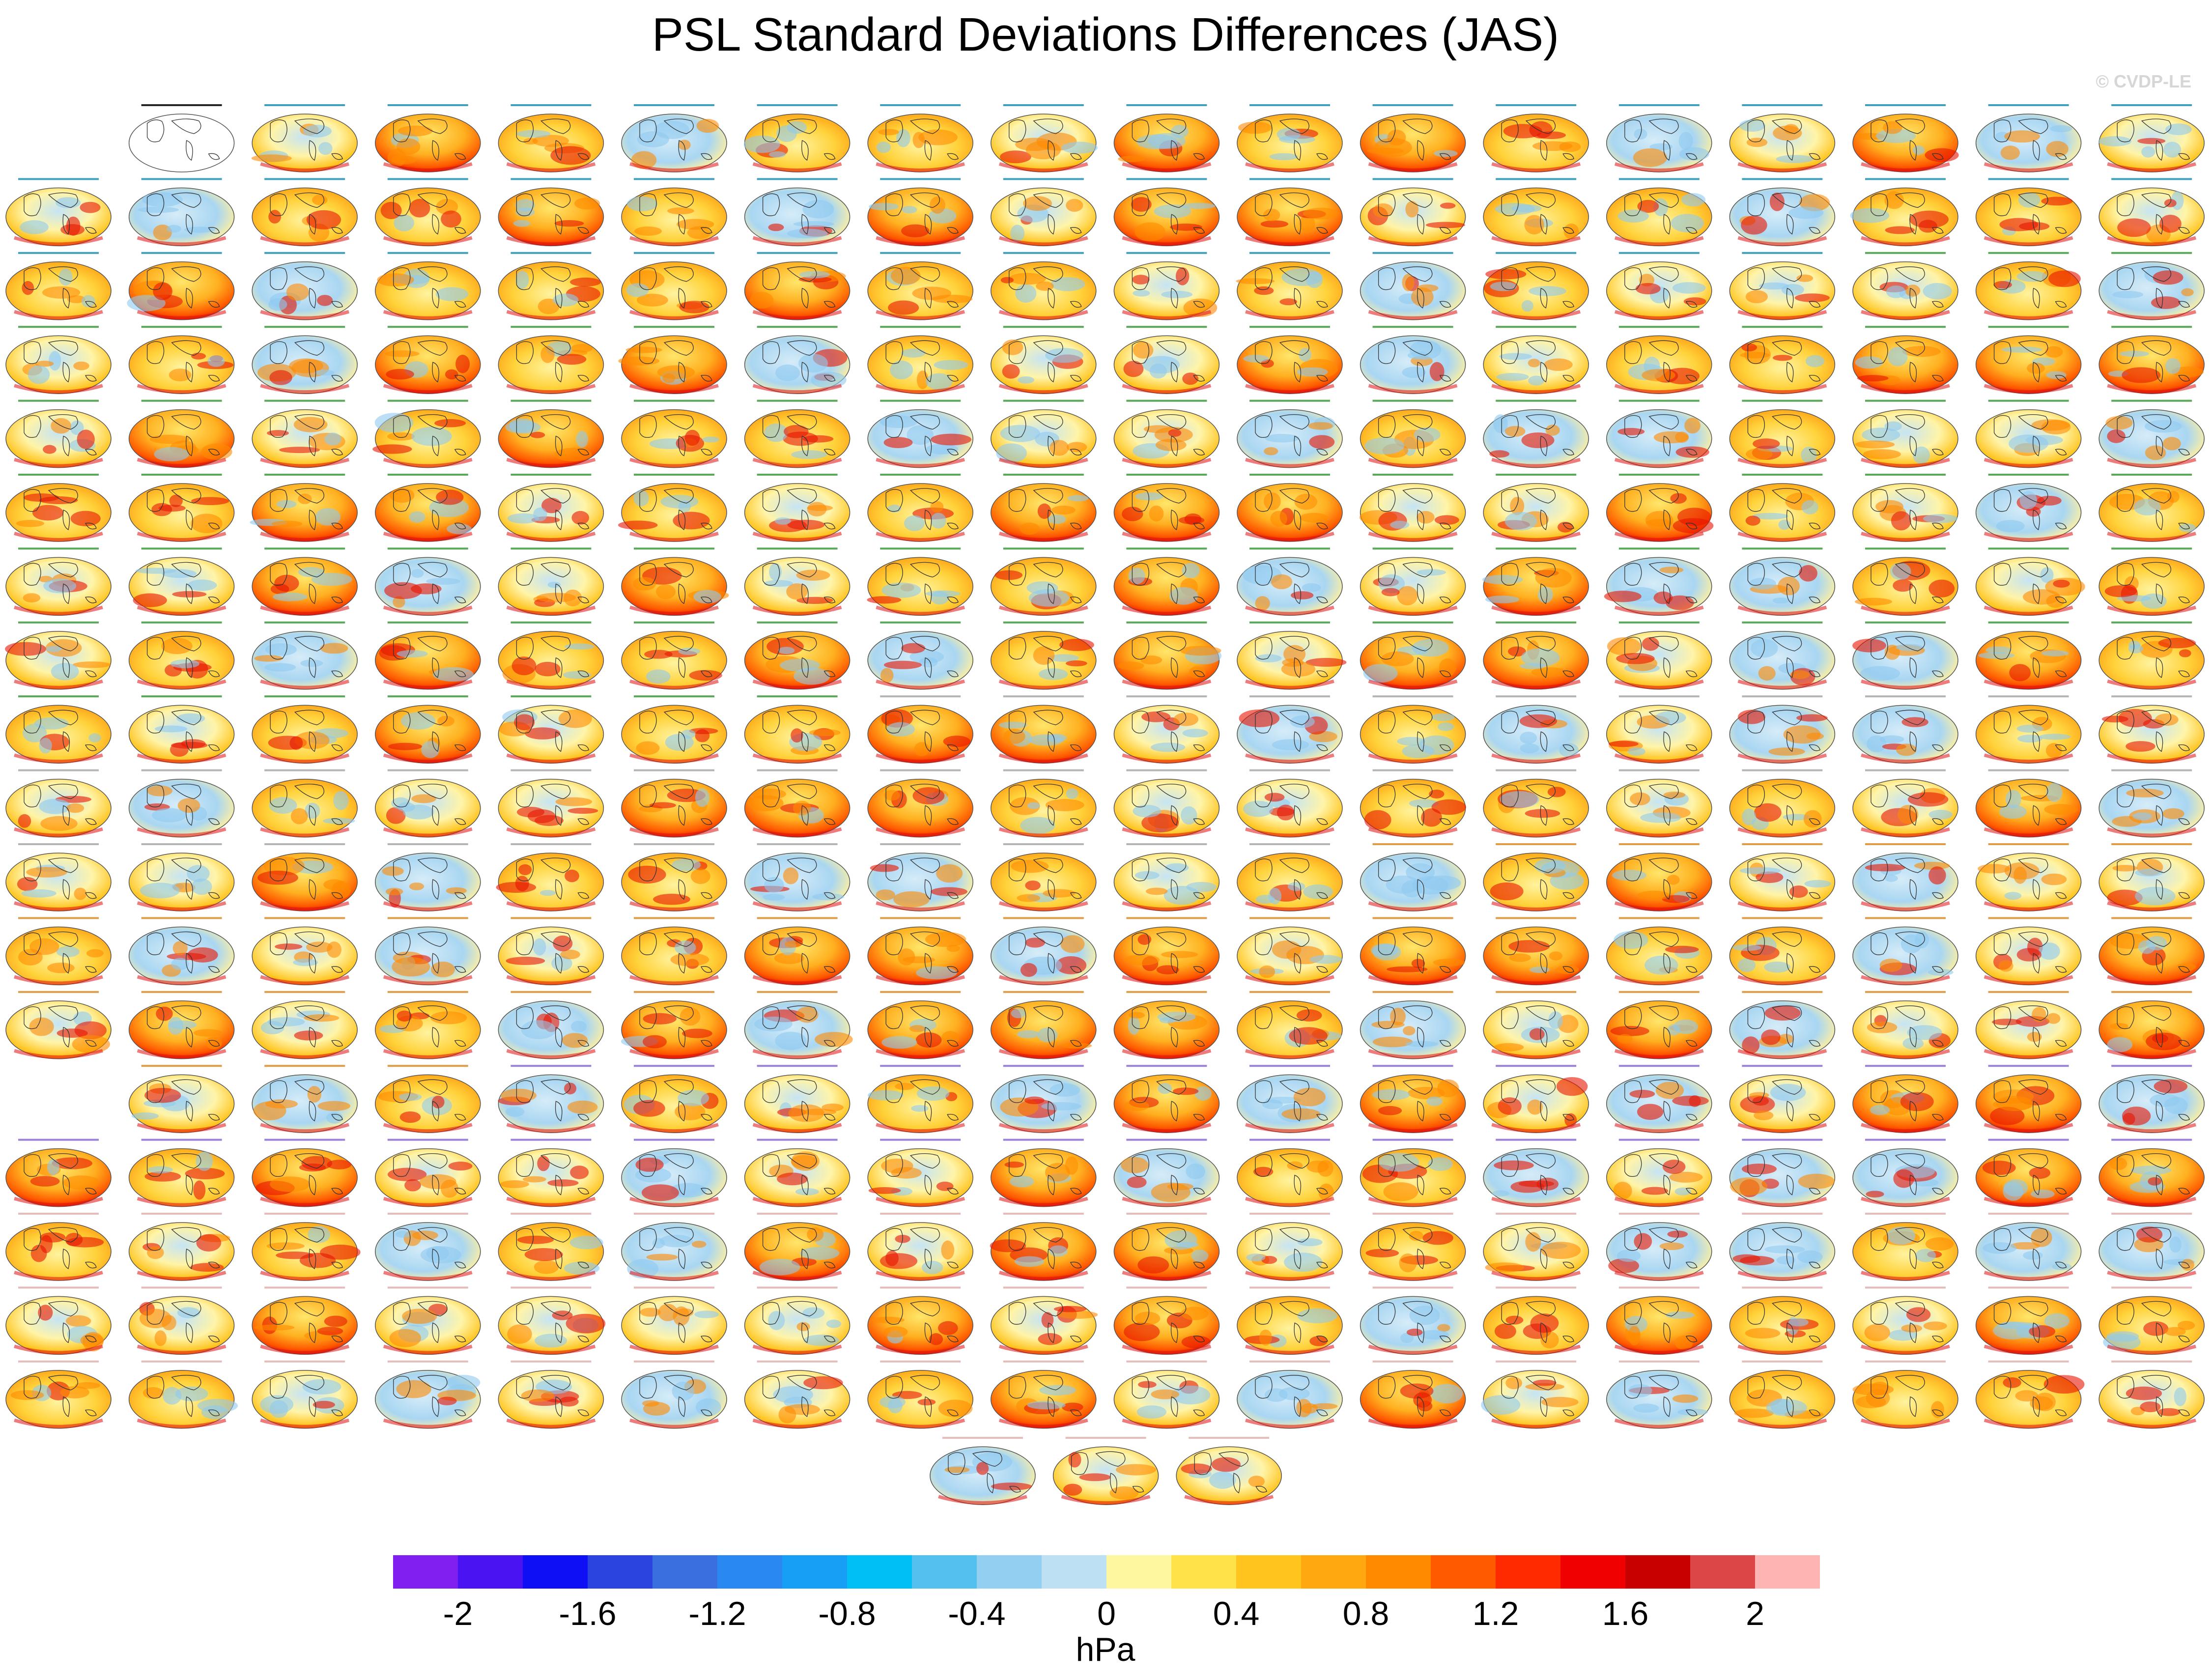 The image size is (2211, 1680). I want to click on colorbar-tick-label: -1.2, so click(717, 1614).